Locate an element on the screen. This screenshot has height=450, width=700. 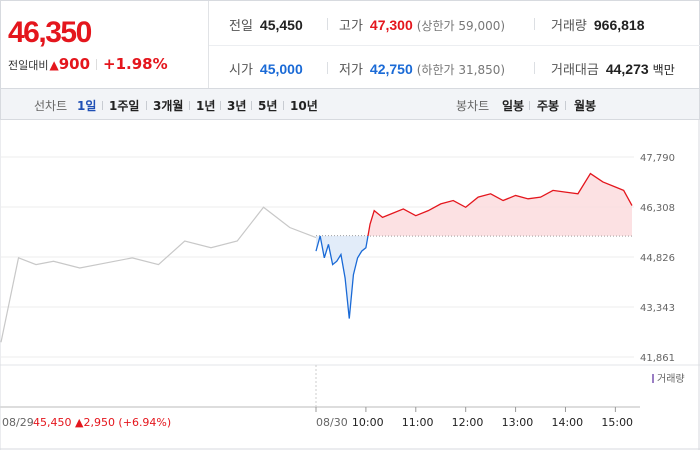
up-arrow-icon: ▲ is located at coordinates (54, 65).